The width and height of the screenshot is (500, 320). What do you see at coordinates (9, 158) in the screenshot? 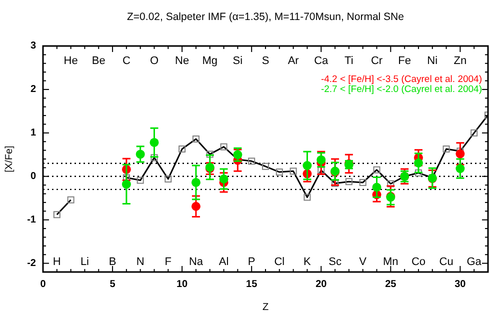
I see `y-axis-title: [X/Fe]` at bounding box center [9, 158].